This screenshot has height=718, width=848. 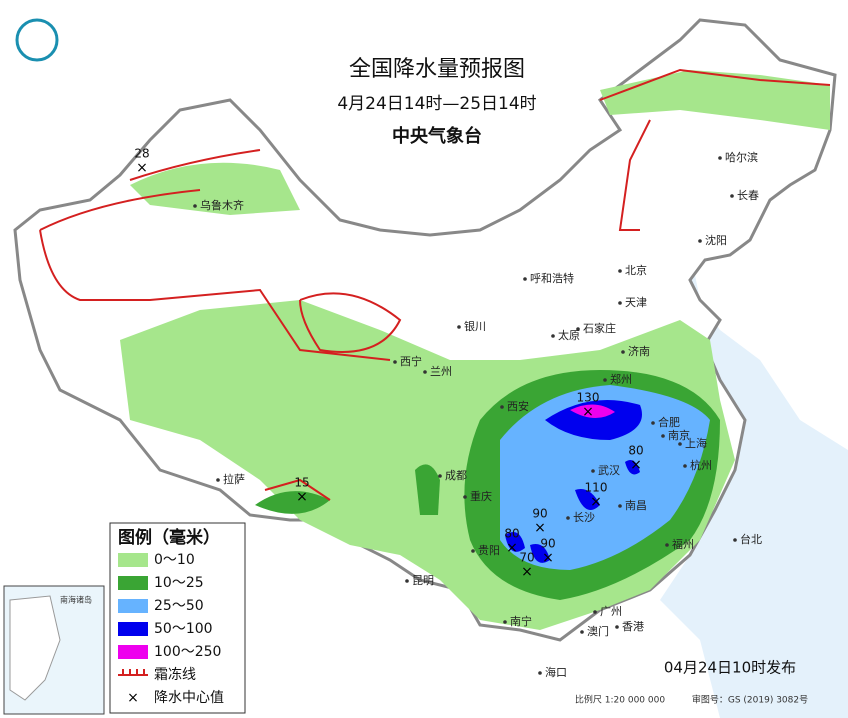 What do you see at coordinates (636, 270) in the screenshot?
I see `city-label: 北京` at bounding box center [636, 270].